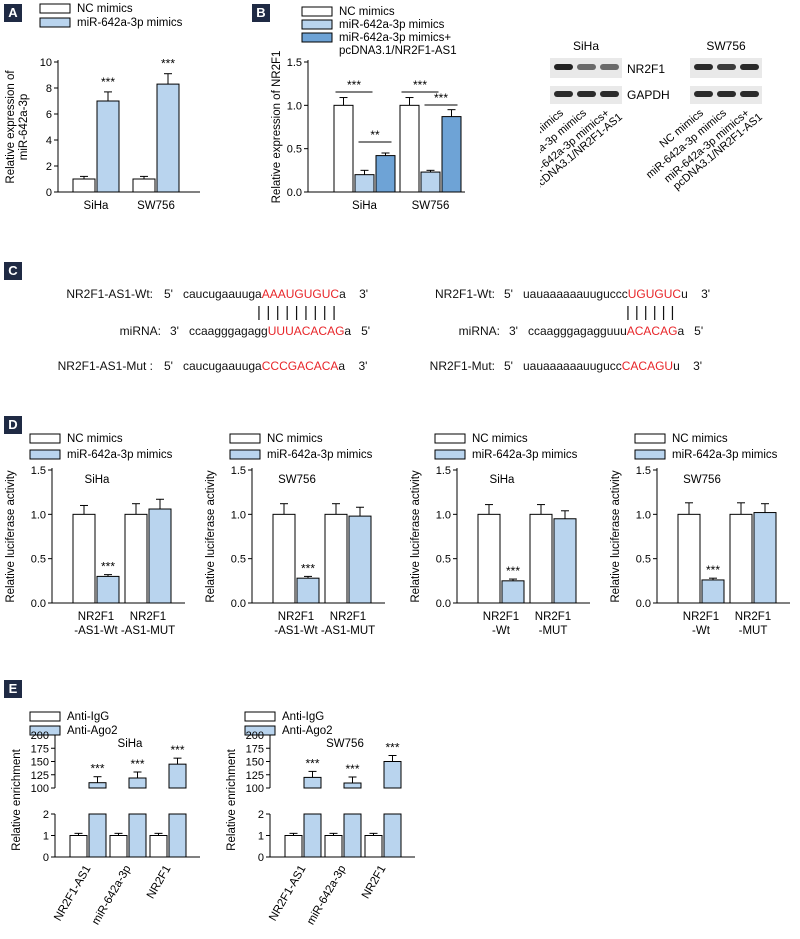  Describe the element at coordinates (265, 366) in the screenshot. I see `left-mut-seq: 5' caucugaauugaCCCGACACAa 3'` at that location.